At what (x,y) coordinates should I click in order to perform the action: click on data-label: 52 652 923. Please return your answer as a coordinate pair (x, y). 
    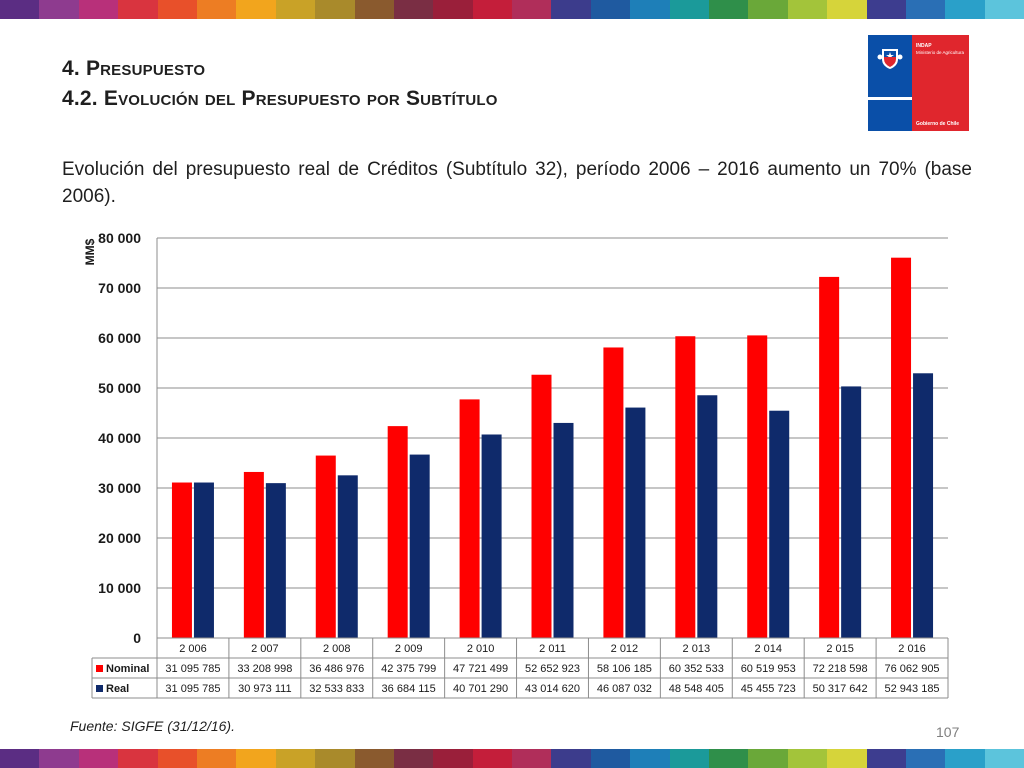
    Looking at the image, I should click on (552, 669).